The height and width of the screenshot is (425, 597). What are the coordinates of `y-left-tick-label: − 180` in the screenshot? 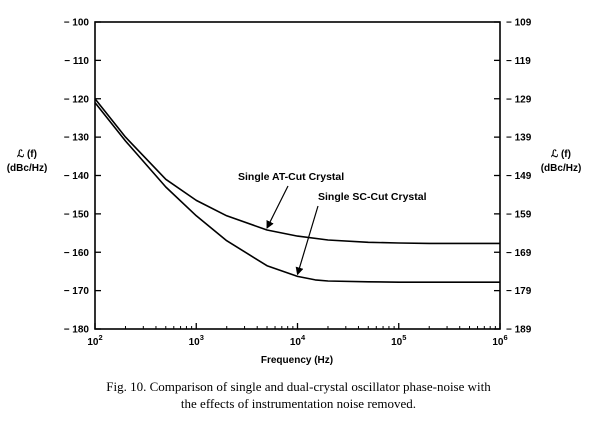 It's located at (77, 330).